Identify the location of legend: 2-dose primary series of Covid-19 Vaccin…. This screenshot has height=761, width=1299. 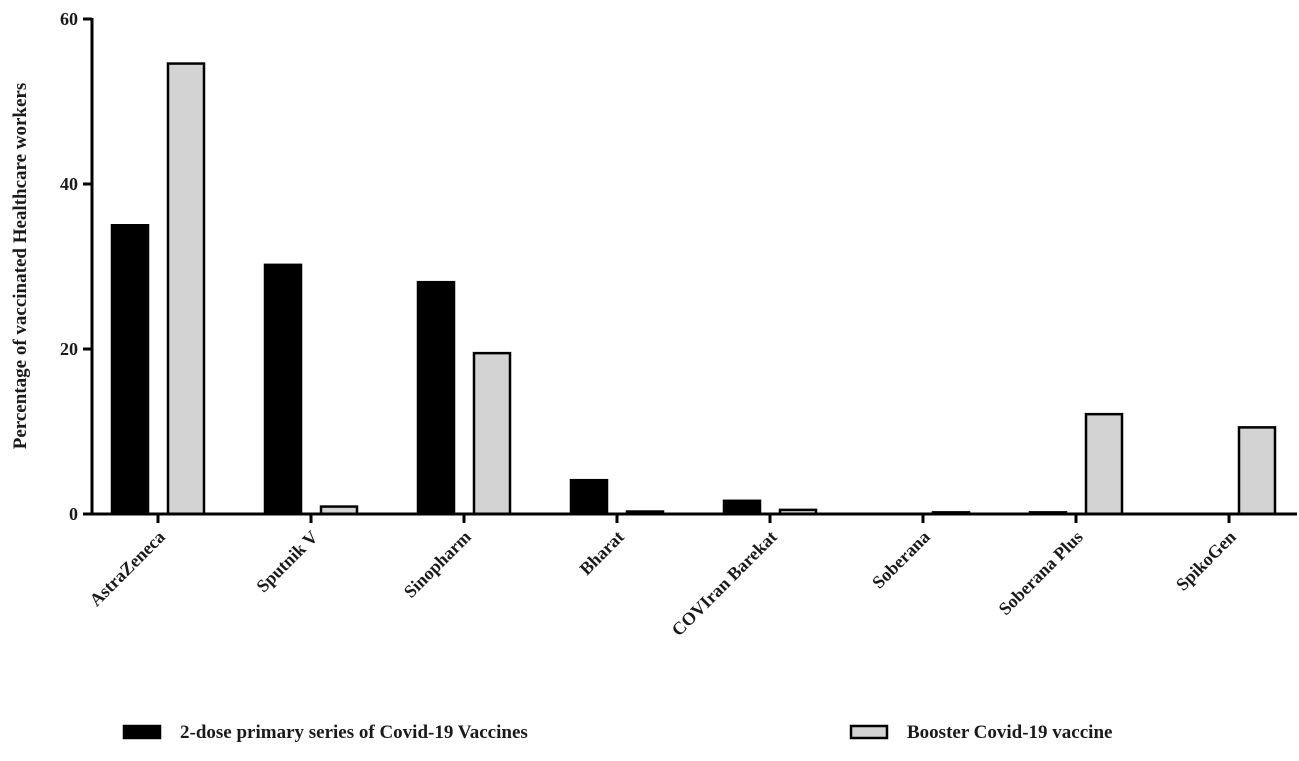
(617, 732).